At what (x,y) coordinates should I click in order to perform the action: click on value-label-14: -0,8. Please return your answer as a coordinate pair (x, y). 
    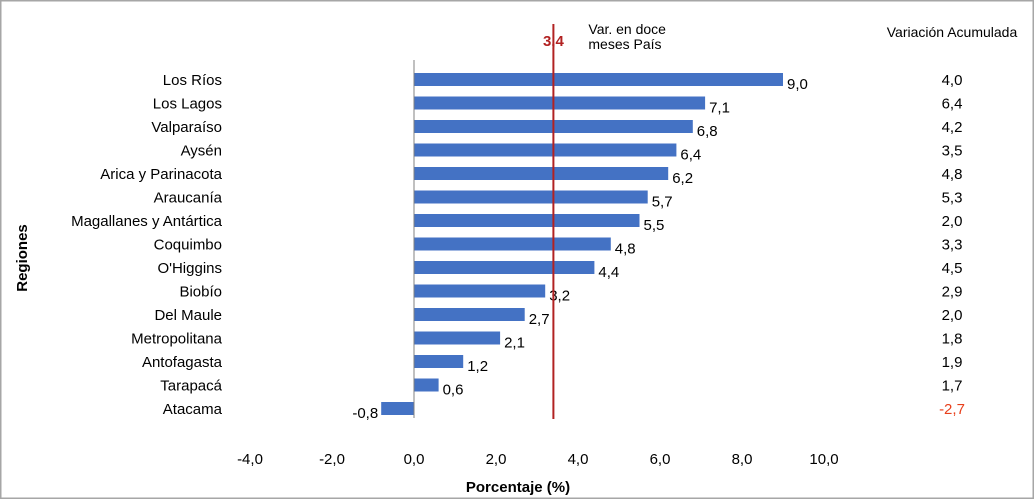
    Looking at the image, I should click on (365, 413).